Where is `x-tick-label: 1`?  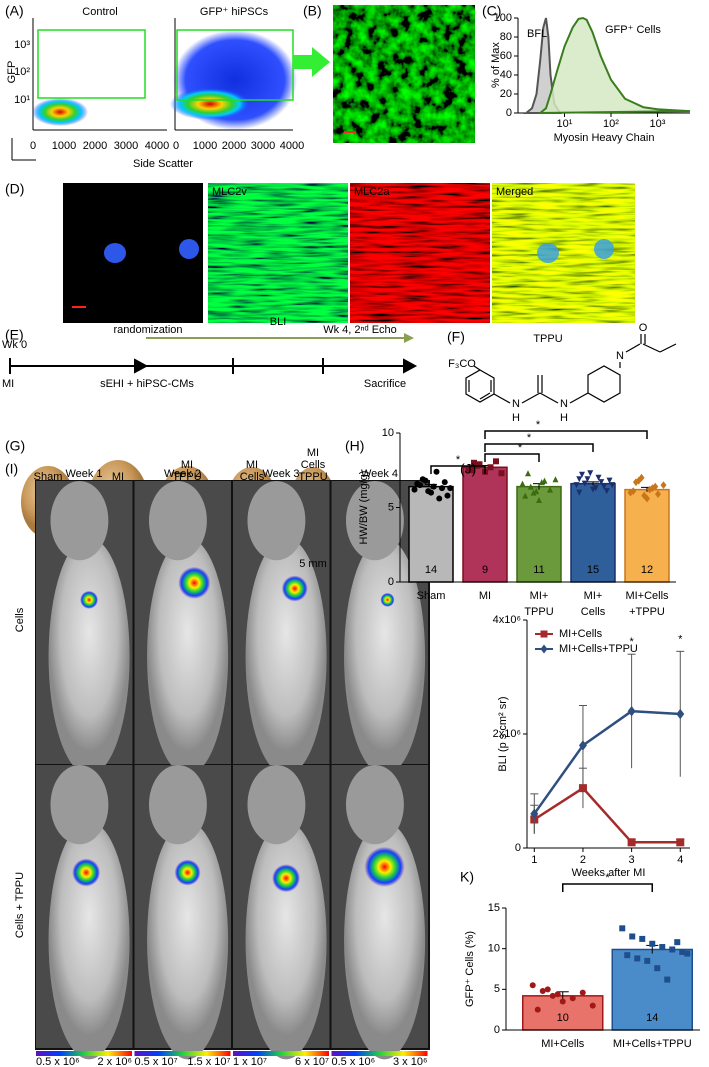
x-tick-label: 1 is located at coordinates (534, 860).